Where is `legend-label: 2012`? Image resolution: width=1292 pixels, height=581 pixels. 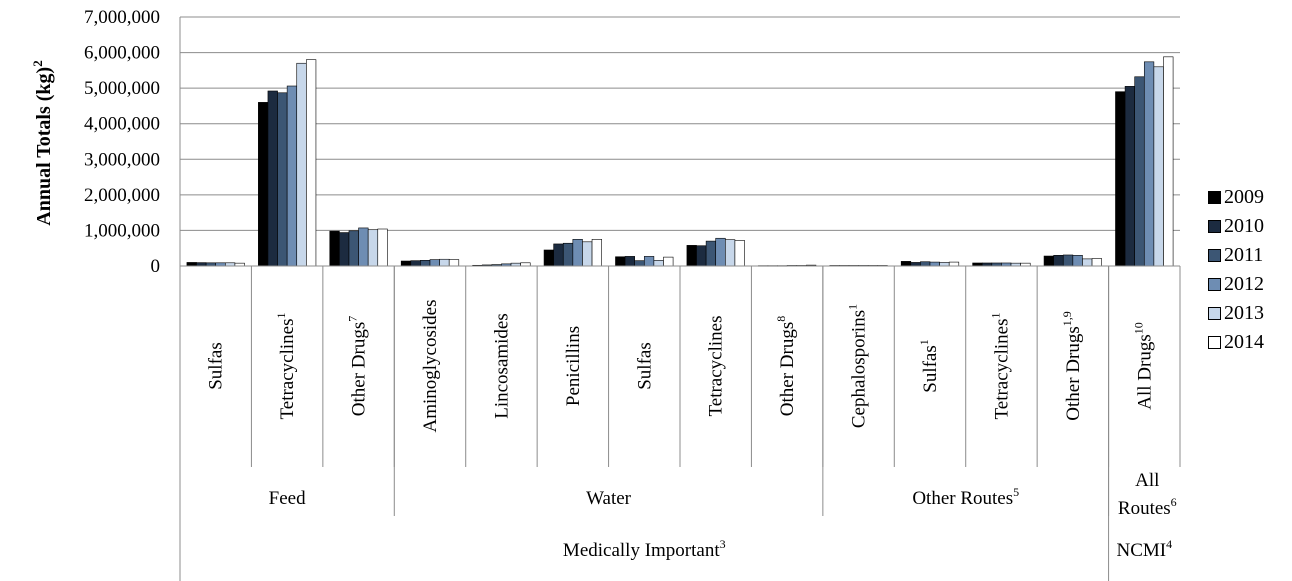 legend-label: 2012 is located at coordinates (1244, 284).